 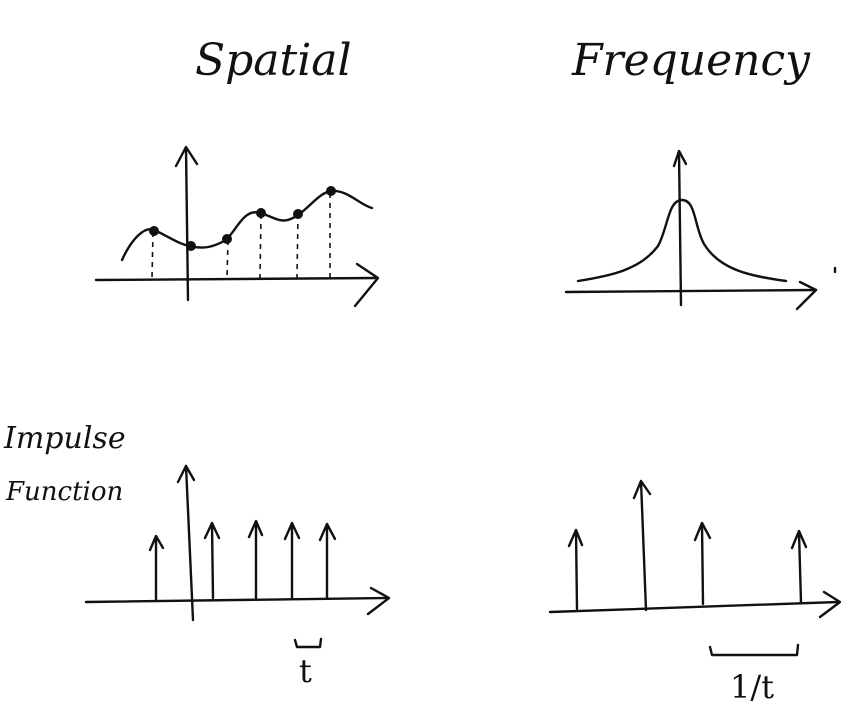 What do you see at coordinates (308, 643) in the screenshot?
I see `period-bracket` at bounding box center [308, 643].